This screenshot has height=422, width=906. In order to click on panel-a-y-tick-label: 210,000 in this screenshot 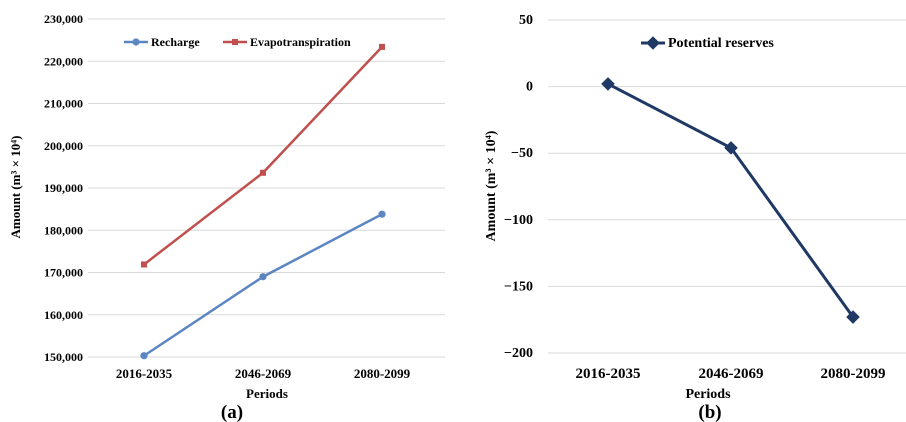, I will do `click(63, 104)`.